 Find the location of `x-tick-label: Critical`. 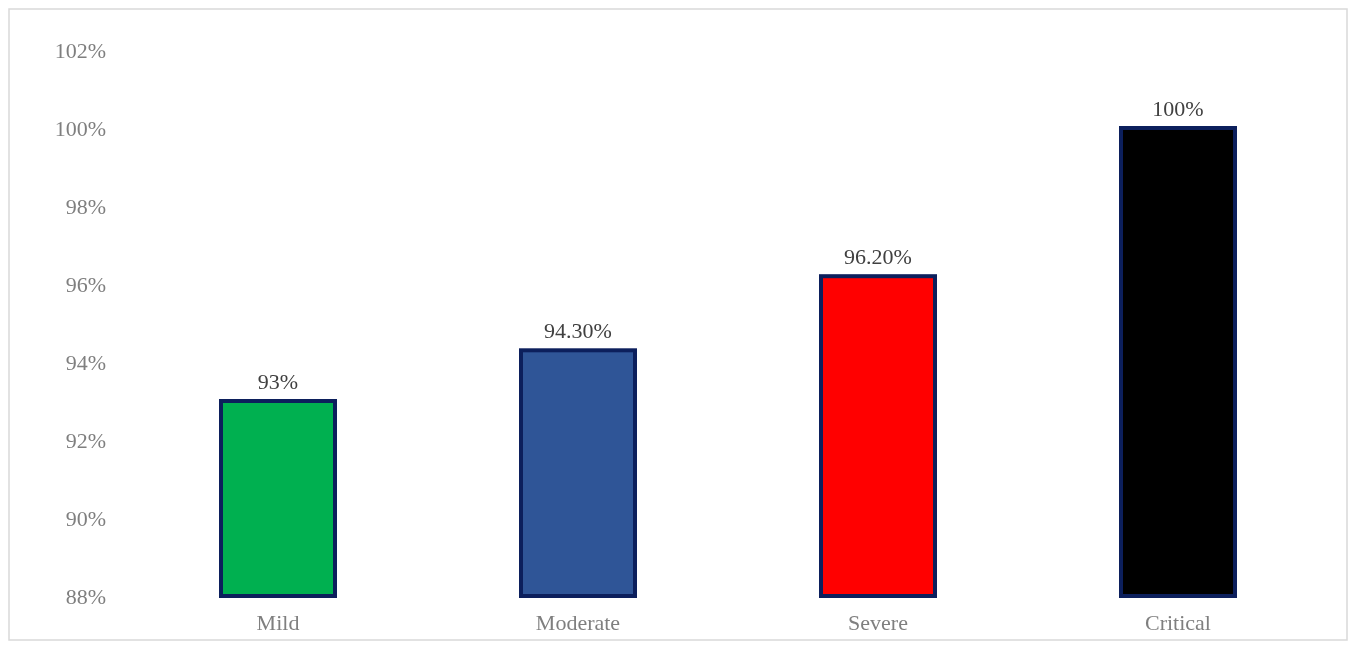

x-tick-label: Critical is located at coordinates (1178, 622).